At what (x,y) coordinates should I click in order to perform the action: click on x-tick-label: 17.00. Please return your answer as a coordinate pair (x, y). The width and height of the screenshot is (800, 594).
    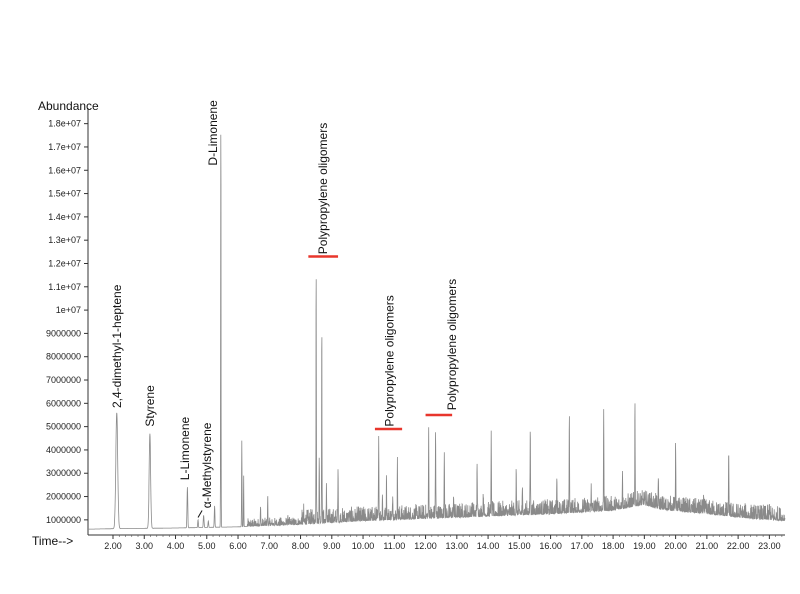
    Looking at the image, I should click on (582, 546).